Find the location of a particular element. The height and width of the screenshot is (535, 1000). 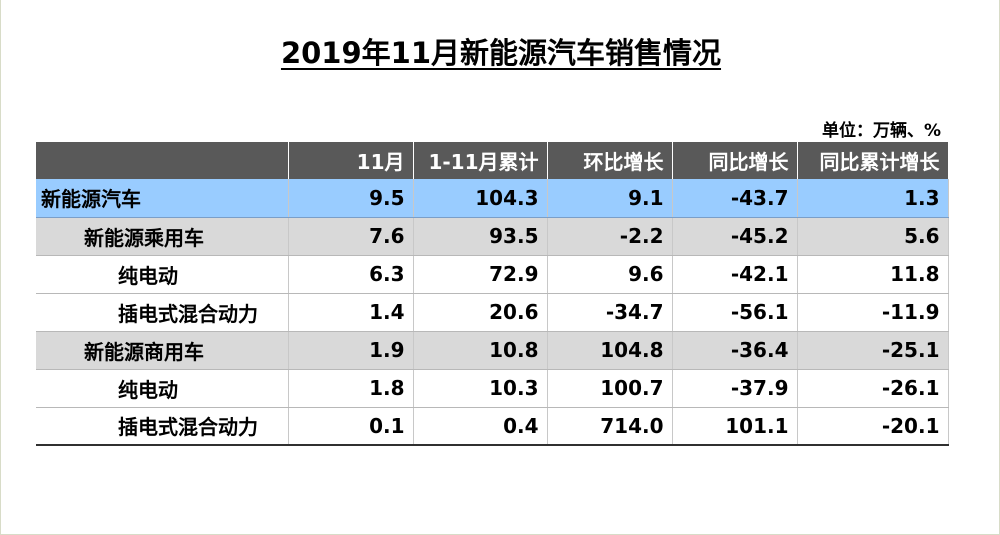

cell-mom-growth: -34.7 is located at coordinates (610, 312).